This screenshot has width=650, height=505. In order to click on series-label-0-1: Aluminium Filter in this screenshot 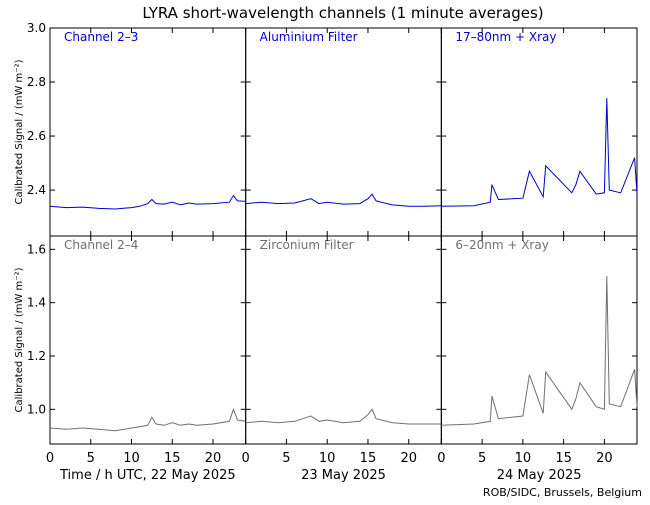, I will do `click(309, 37)`.